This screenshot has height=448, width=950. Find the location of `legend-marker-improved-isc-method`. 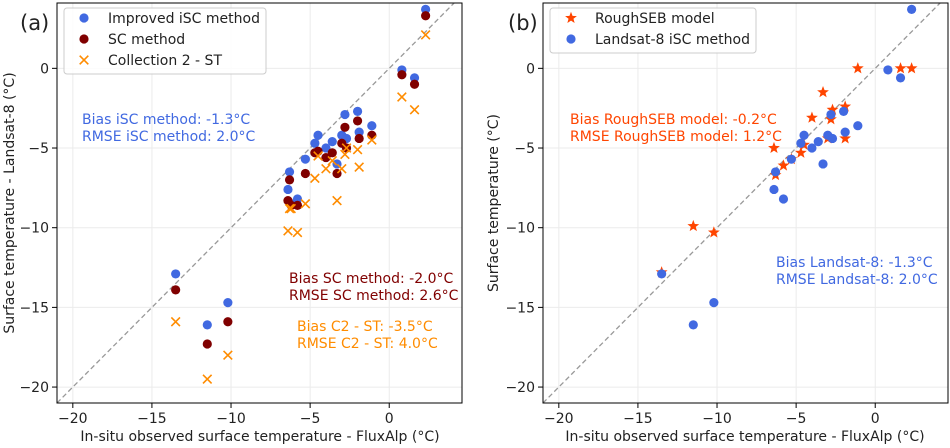

legend-marker-improved-isc-method is located at coordinates (84, 18).